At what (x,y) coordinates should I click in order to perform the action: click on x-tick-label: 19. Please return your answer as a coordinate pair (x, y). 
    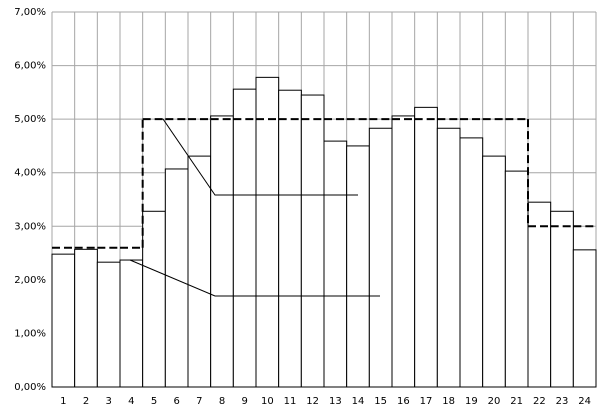
    Looking at the image, I should click on (471, 401).